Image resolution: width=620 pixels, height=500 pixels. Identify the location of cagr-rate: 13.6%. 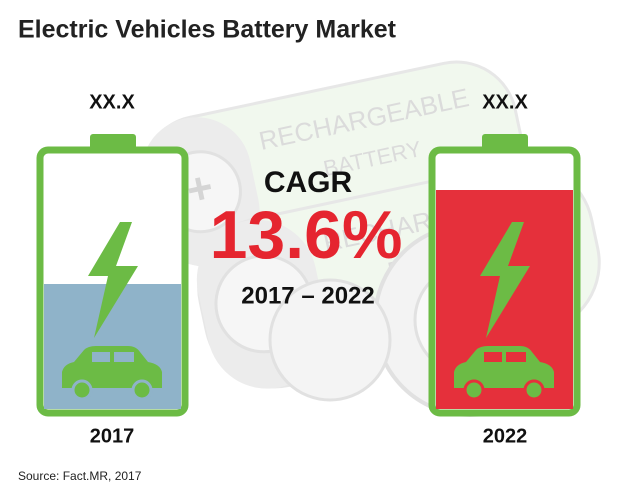
(306, 235).